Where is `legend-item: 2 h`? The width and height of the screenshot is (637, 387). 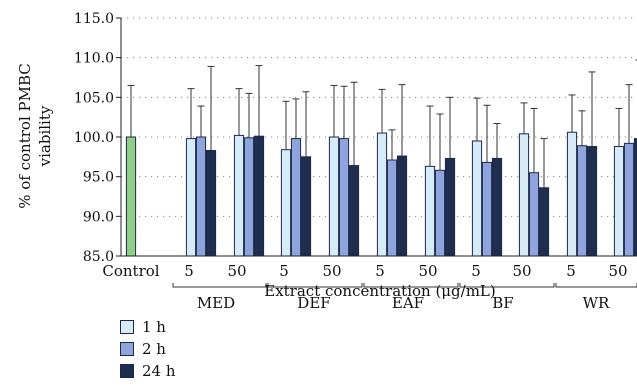 legend-item: 2 h is located at coordinates (148, 349).